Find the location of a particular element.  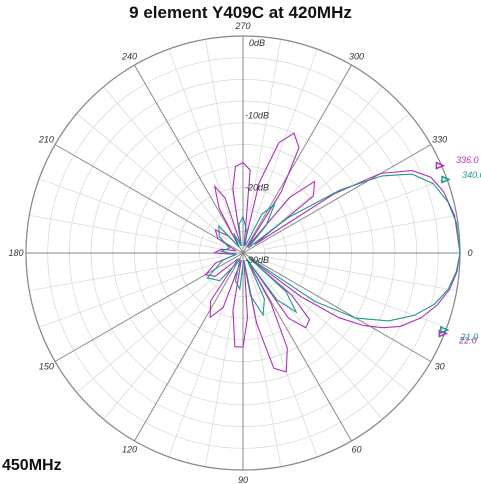

angle-tick-label: 120 is located at coordinates (129, 450).